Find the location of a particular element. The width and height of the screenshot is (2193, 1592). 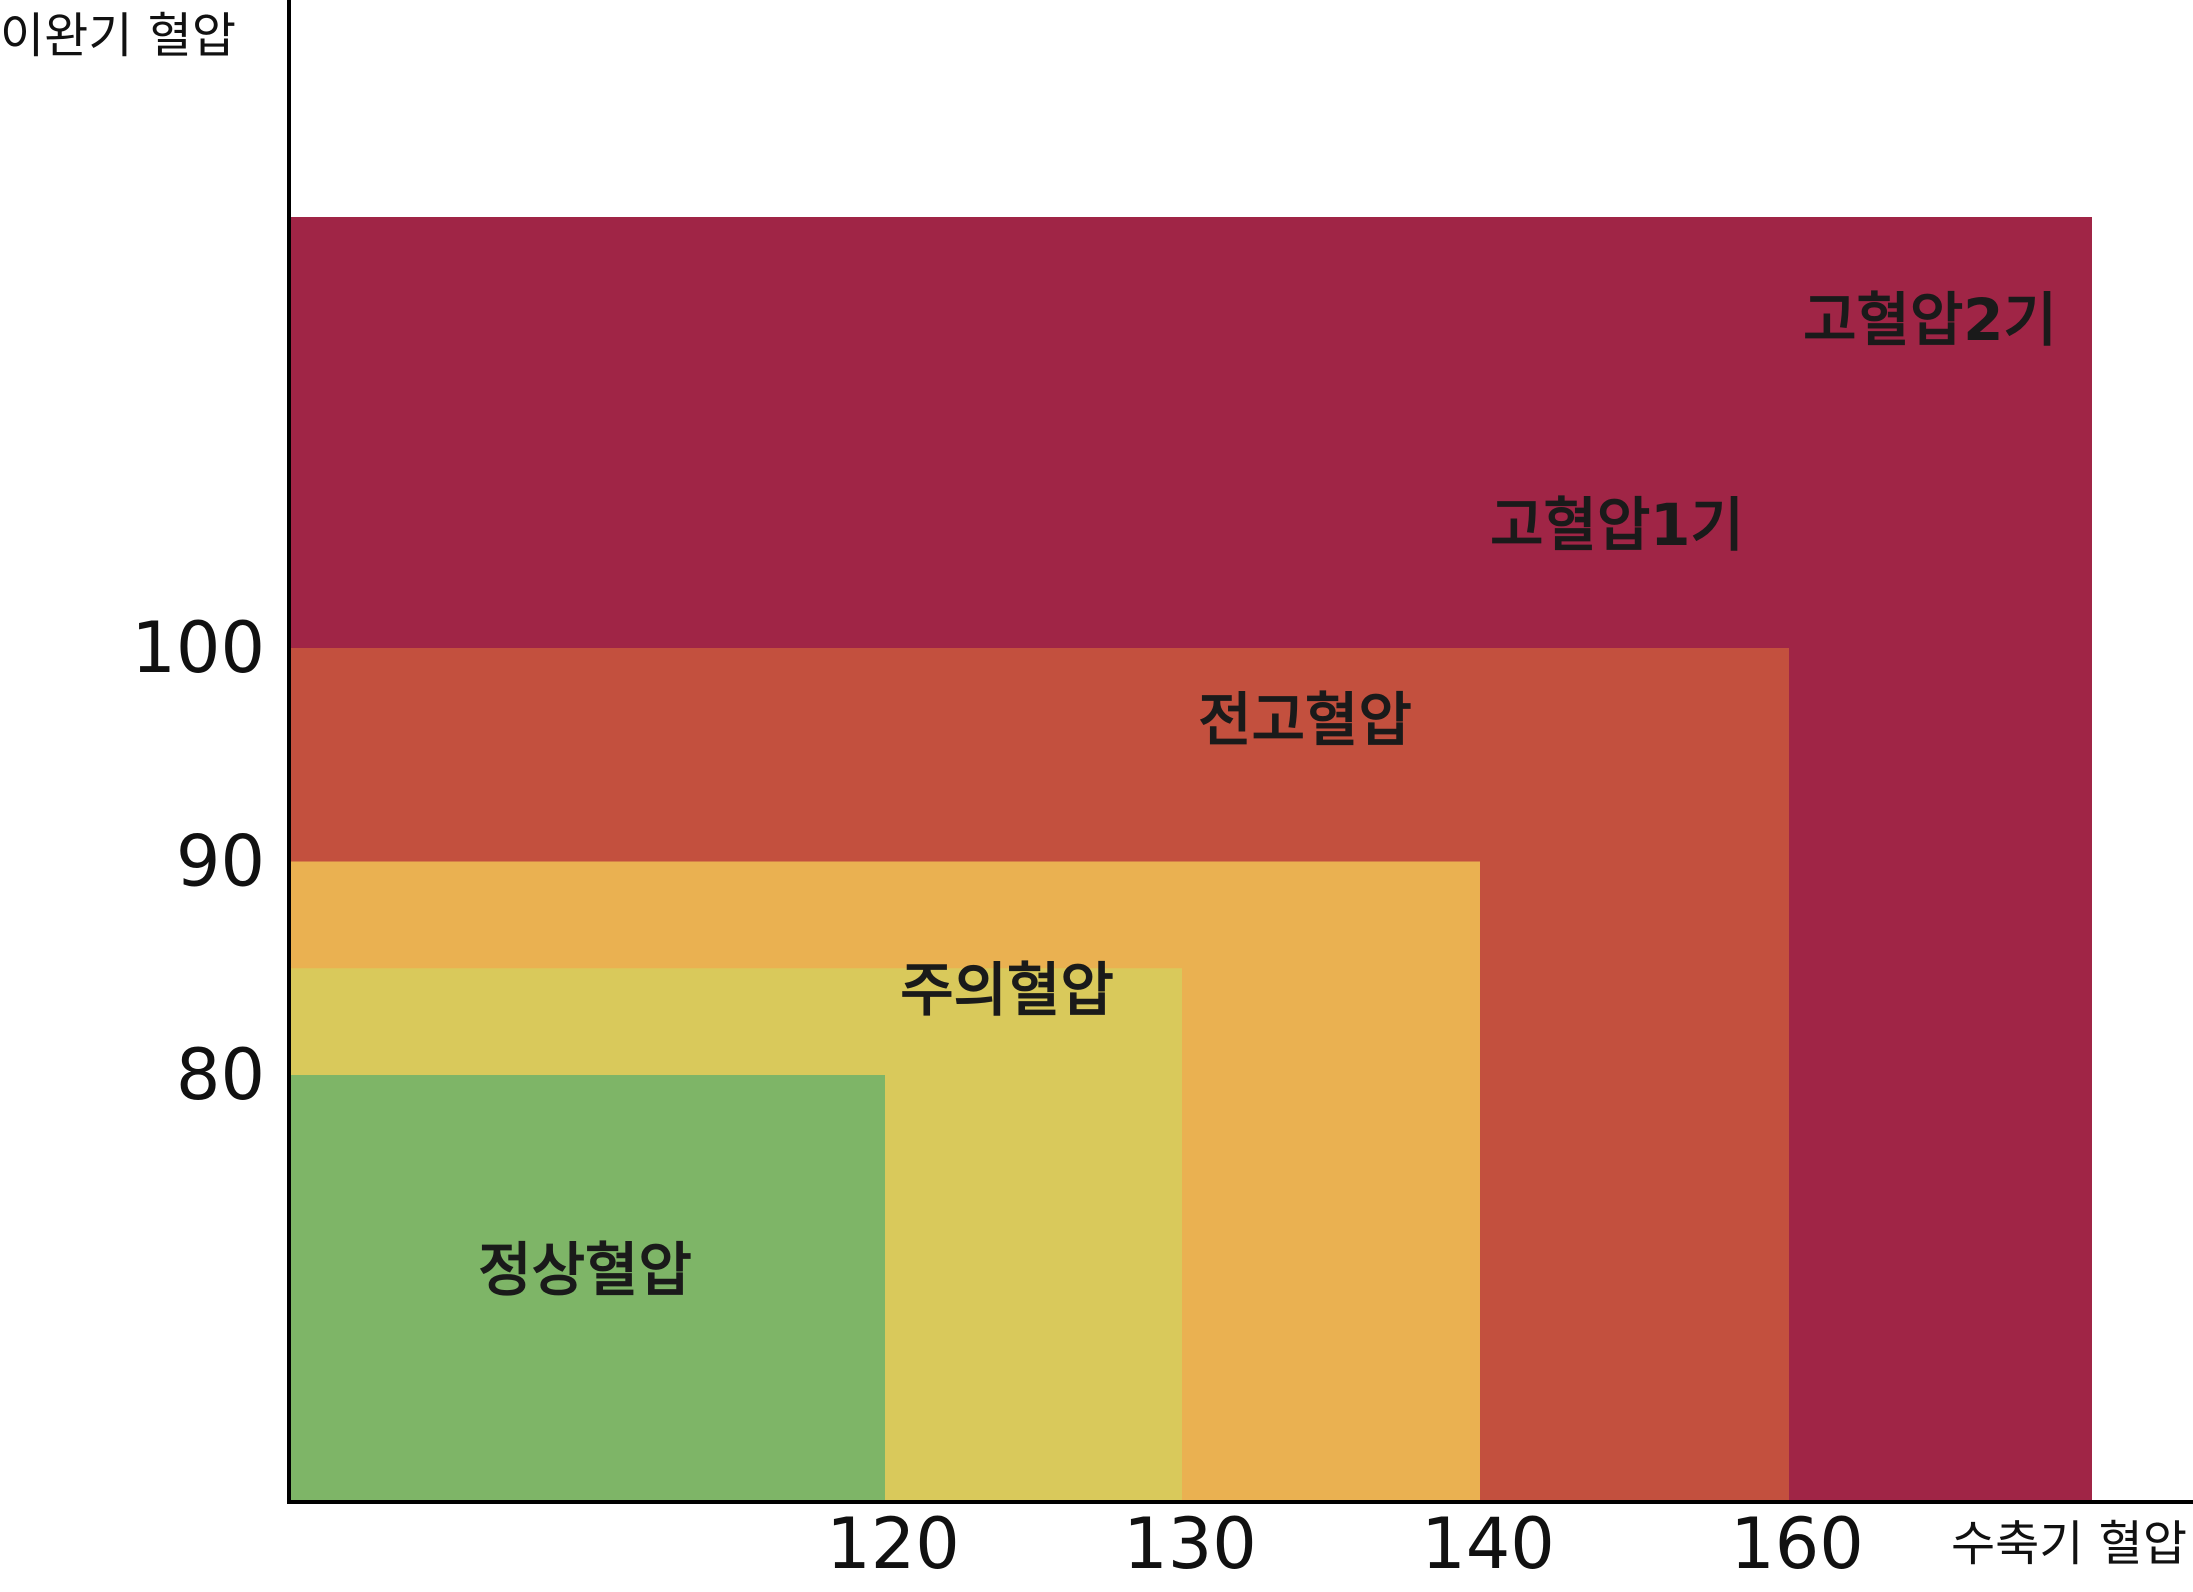

y-tick-label: 100 is located at coordinates (198, 648).